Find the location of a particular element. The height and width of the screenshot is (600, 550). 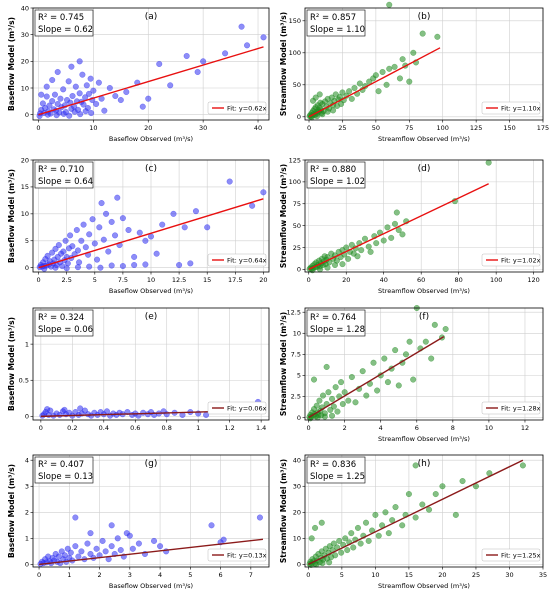

fit-line is located at coordinates (151, 552).